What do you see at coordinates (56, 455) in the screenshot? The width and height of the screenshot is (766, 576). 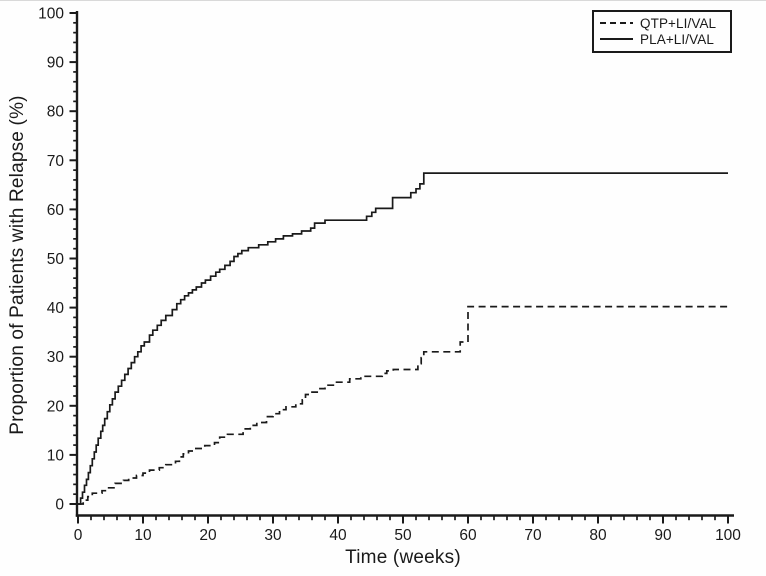 I see `y-tick-label: 10` at bounding box center [56, 455].